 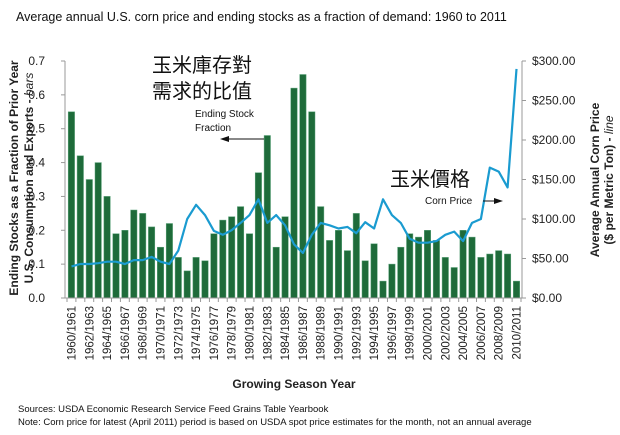 What do you see at coordinates (464, 333) in the screenshot?
I see `x-tick-label: 2004/2005` at bounding box center [464, 333].